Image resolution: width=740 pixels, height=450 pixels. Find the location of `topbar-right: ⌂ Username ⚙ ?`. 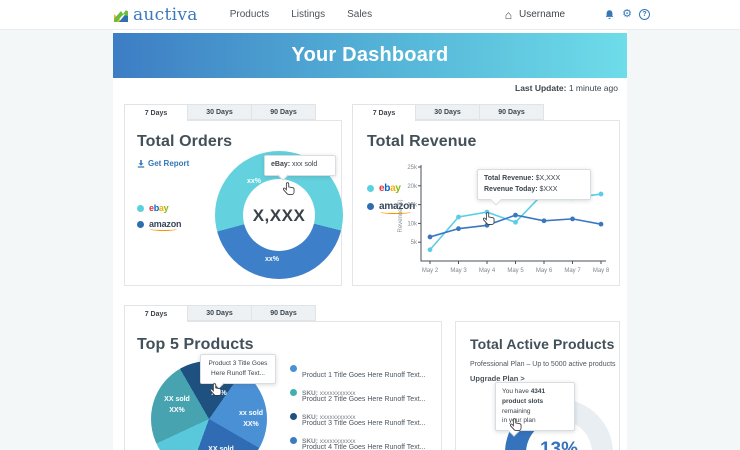

topbar-right: ⌂ Username ⚙ ? is located at coordinates (577, 15).